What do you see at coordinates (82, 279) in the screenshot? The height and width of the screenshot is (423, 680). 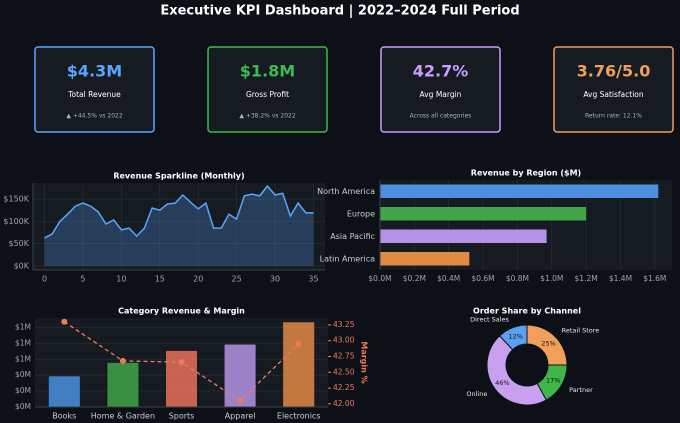 I see `x-tick-label: 5` at bounding box center [82, 279].